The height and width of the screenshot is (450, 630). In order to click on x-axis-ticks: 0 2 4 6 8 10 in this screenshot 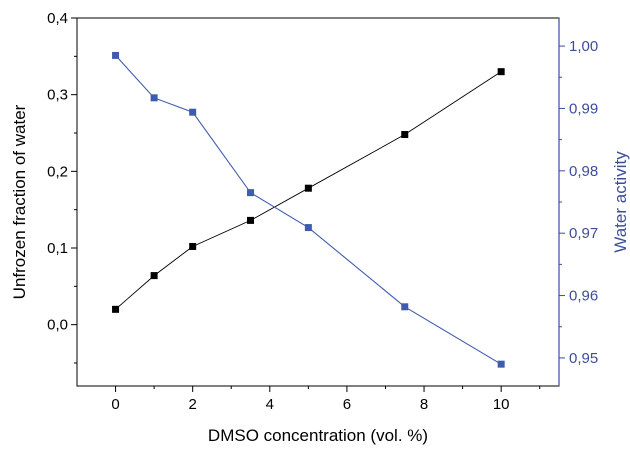, I will do `click(326, 399)`.